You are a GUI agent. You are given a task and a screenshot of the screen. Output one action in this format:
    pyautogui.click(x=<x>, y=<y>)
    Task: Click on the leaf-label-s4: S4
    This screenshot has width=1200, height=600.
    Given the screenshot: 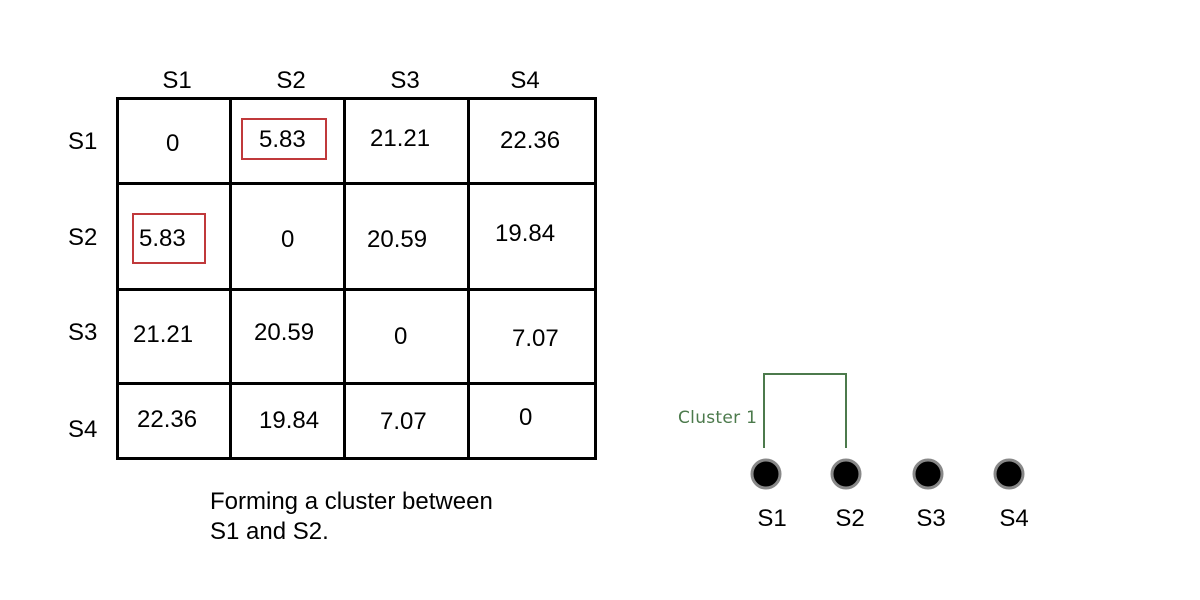 What is the action you would take?
    pyautogui.click(x=1014, y=518)
    